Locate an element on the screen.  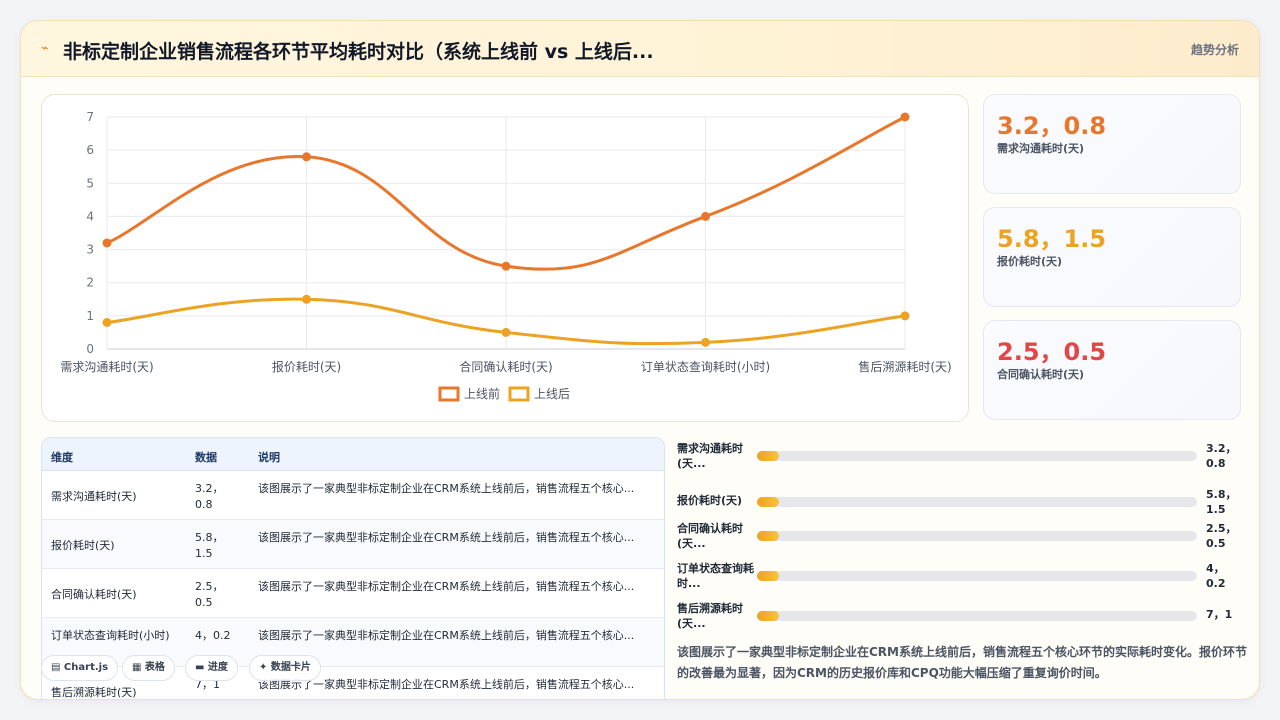
y-tick-label: 7 is located at coordinates (90, 117).